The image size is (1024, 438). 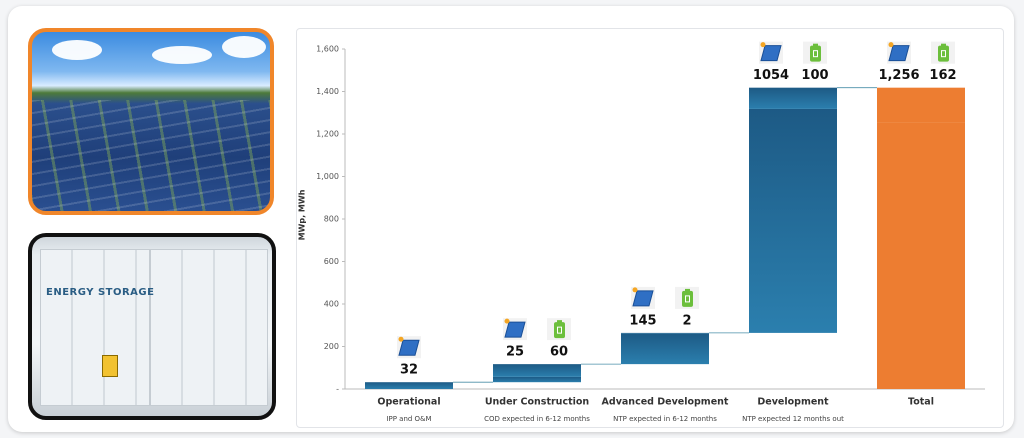 I want to click on x-tick-label: Advanced Development, so click(x=665, y=402).